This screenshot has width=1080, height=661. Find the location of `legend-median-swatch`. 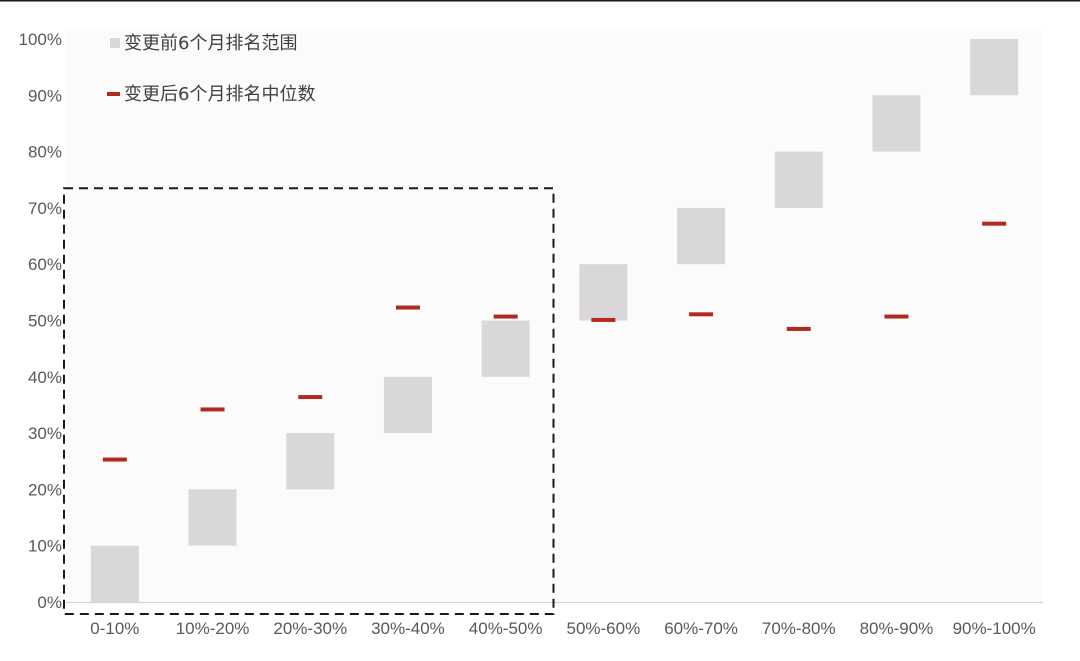

legend-median-swatch is located at coordinates (113, 94).